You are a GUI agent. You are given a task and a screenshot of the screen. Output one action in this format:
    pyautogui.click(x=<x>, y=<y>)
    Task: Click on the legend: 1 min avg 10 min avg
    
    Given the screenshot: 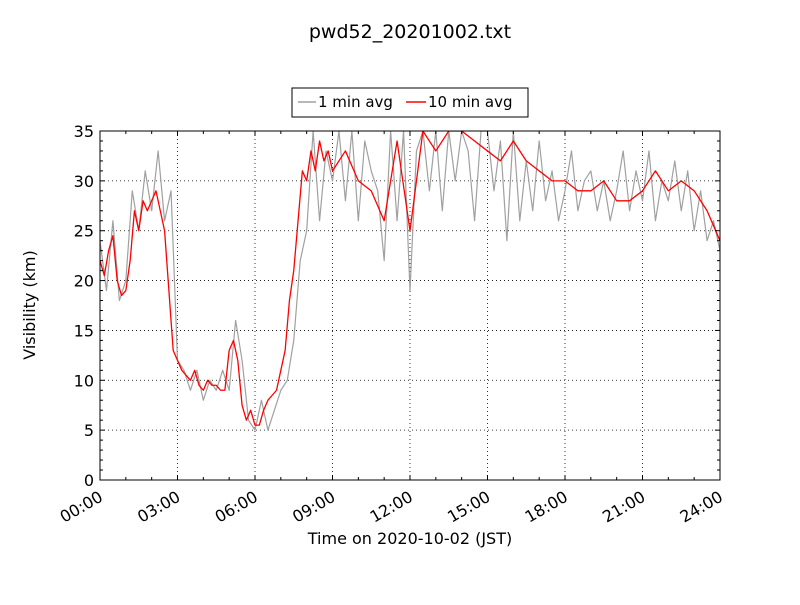 What is the action you would take?
    pyautogui.click(x=410, y=102)
    